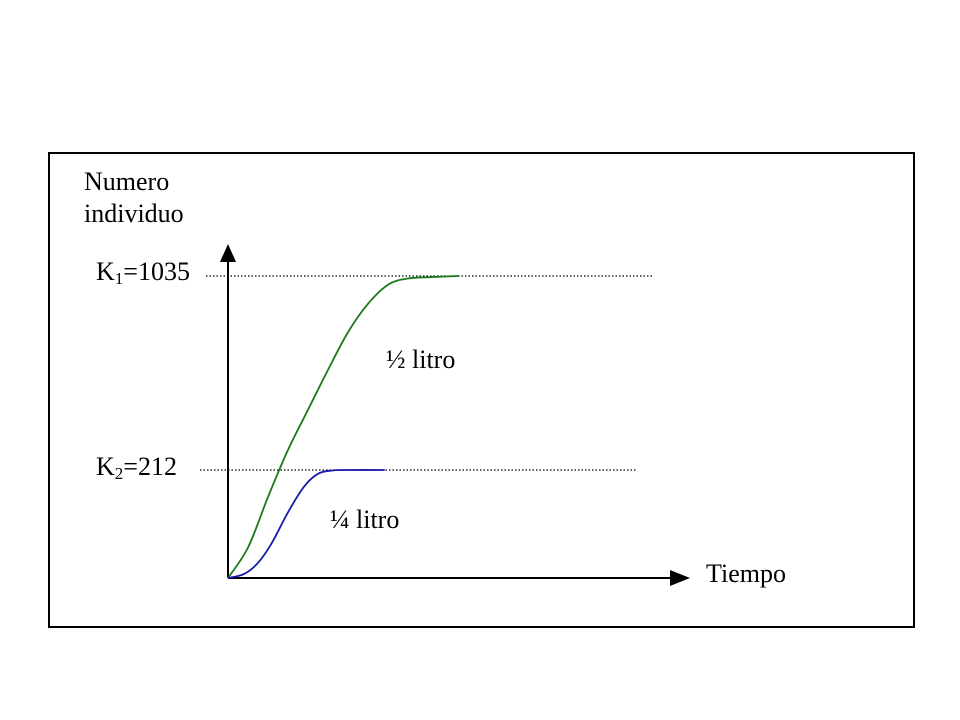 Image resolution: width=960 pixels, height=720 pixels. Describe the element at coordinates (143, 272) in the screenshot. I see `reference-label-k1: K1=1035` at that location.